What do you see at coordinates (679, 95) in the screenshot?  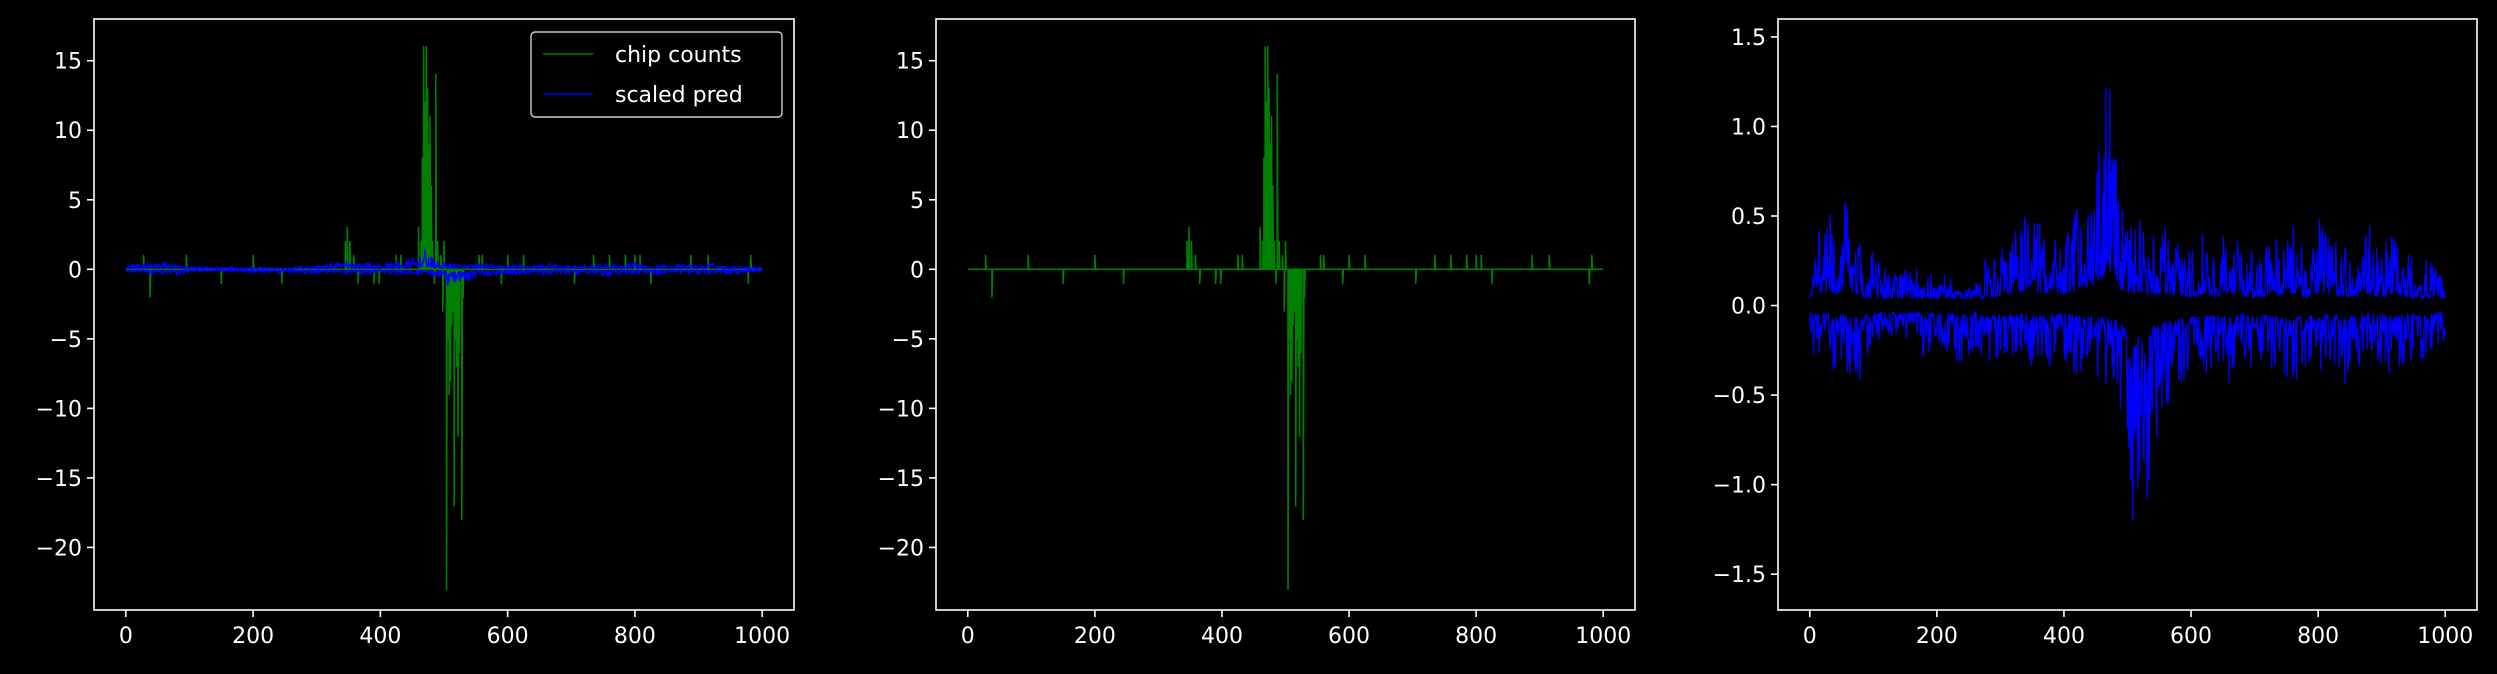 I see `legend-label: scaled pred` at bounding box center [679, 95].